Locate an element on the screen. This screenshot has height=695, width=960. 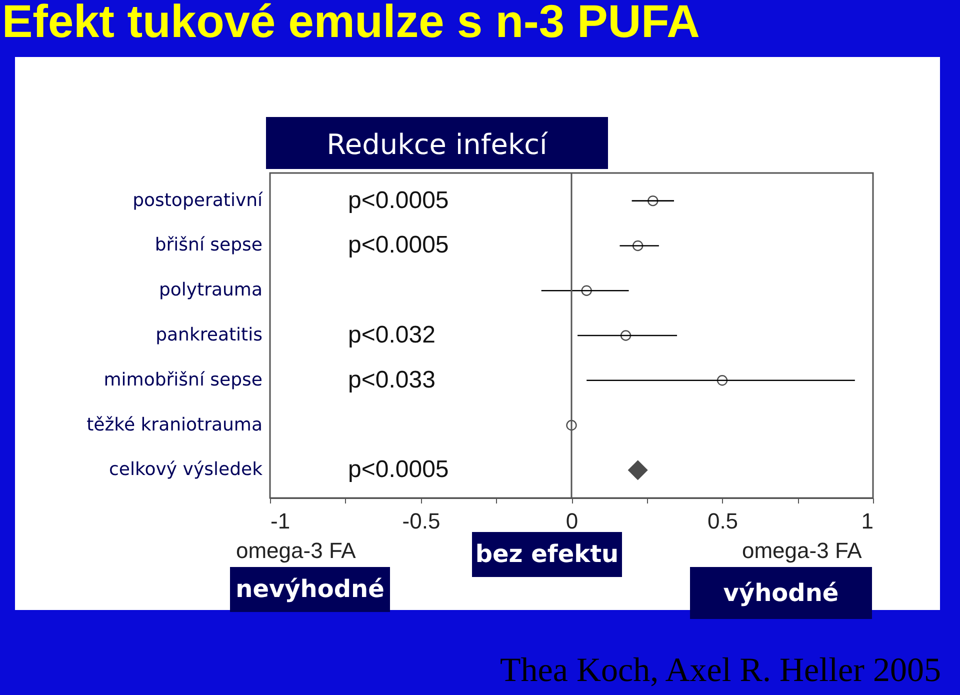
y-tick-label: břišní sepse is located at coordinates (208, 245).